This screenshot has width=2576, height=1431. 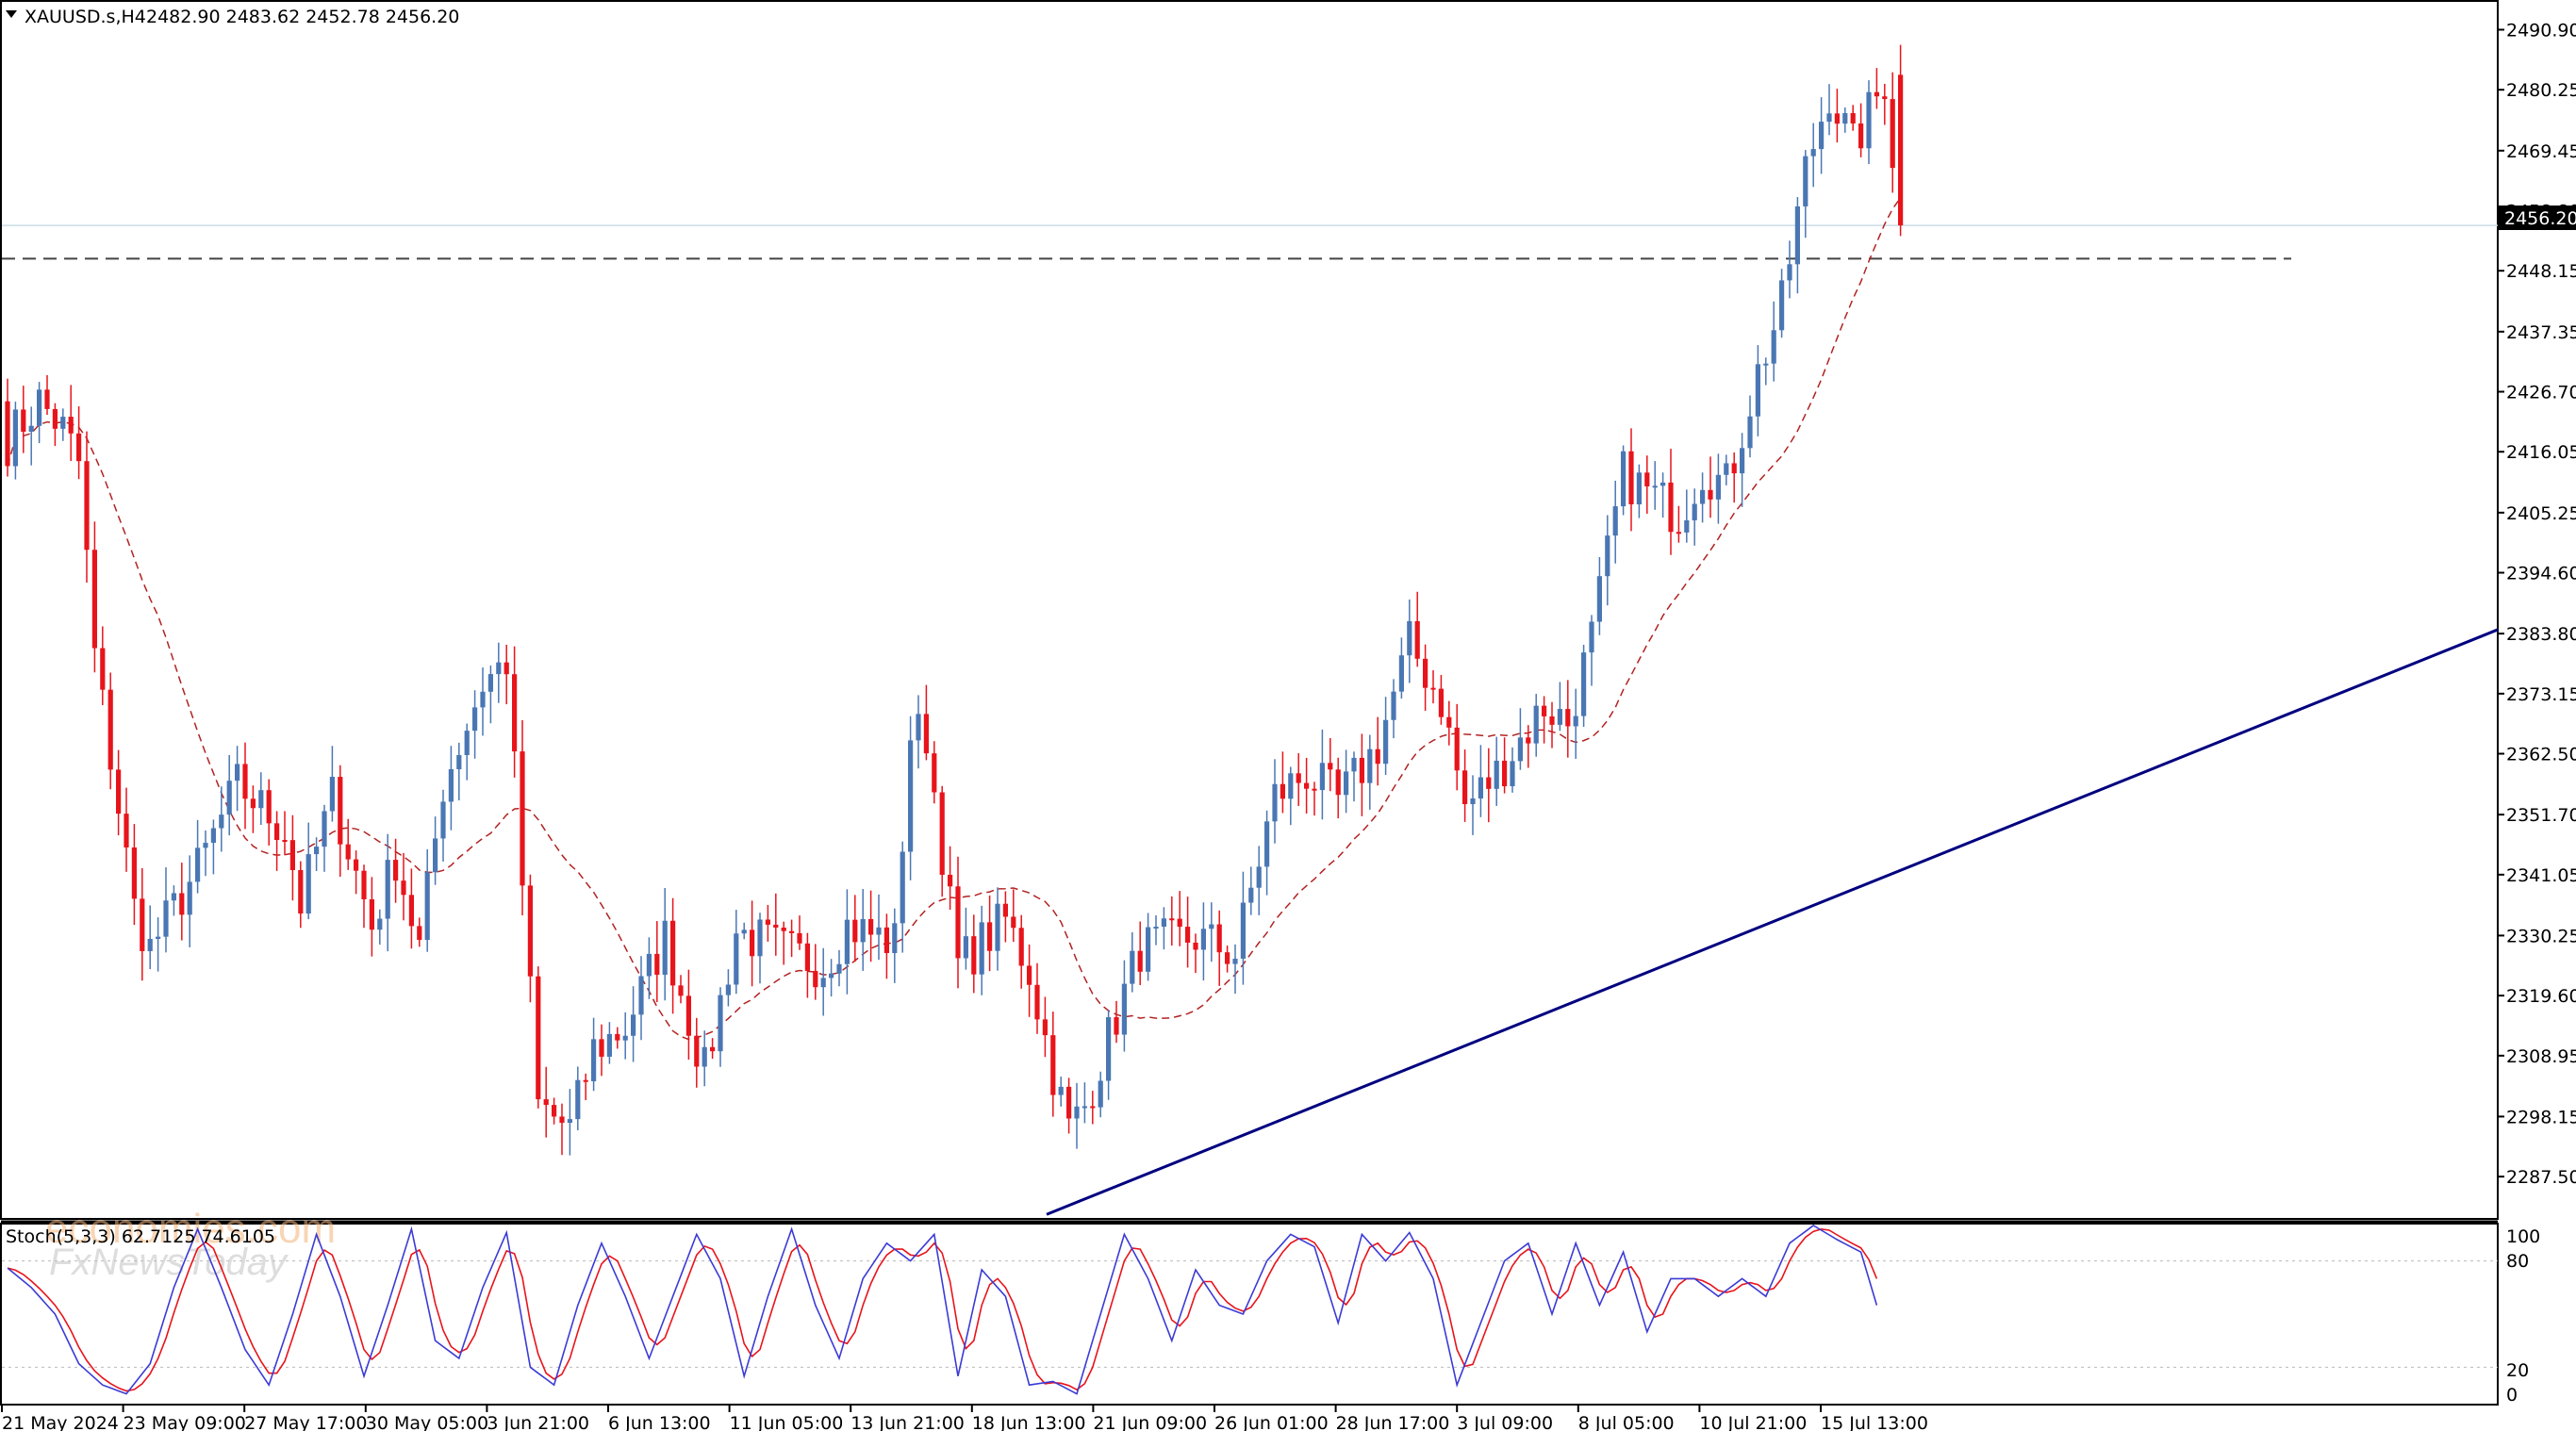 What do you see at coordinates (787, 1422) in the screenshot?
I see `x-tick-label: 11 Jun 05:00` at bounding box center [787, 1422].